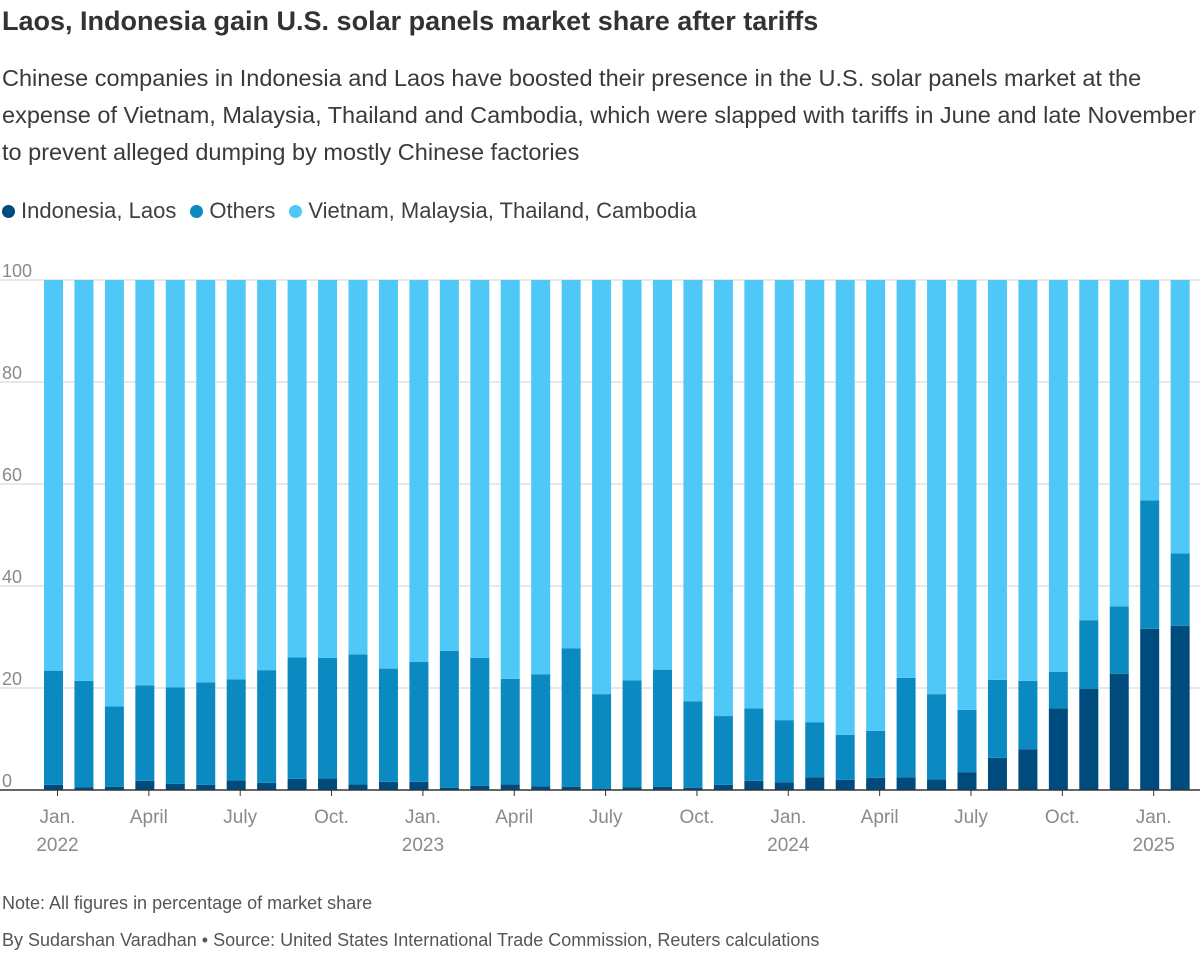 This screenshot has height=953, width=1200. I want to click on bar-segment: Mar 2022 — Indonesia, Laos: 0.6, so click(114, 788).